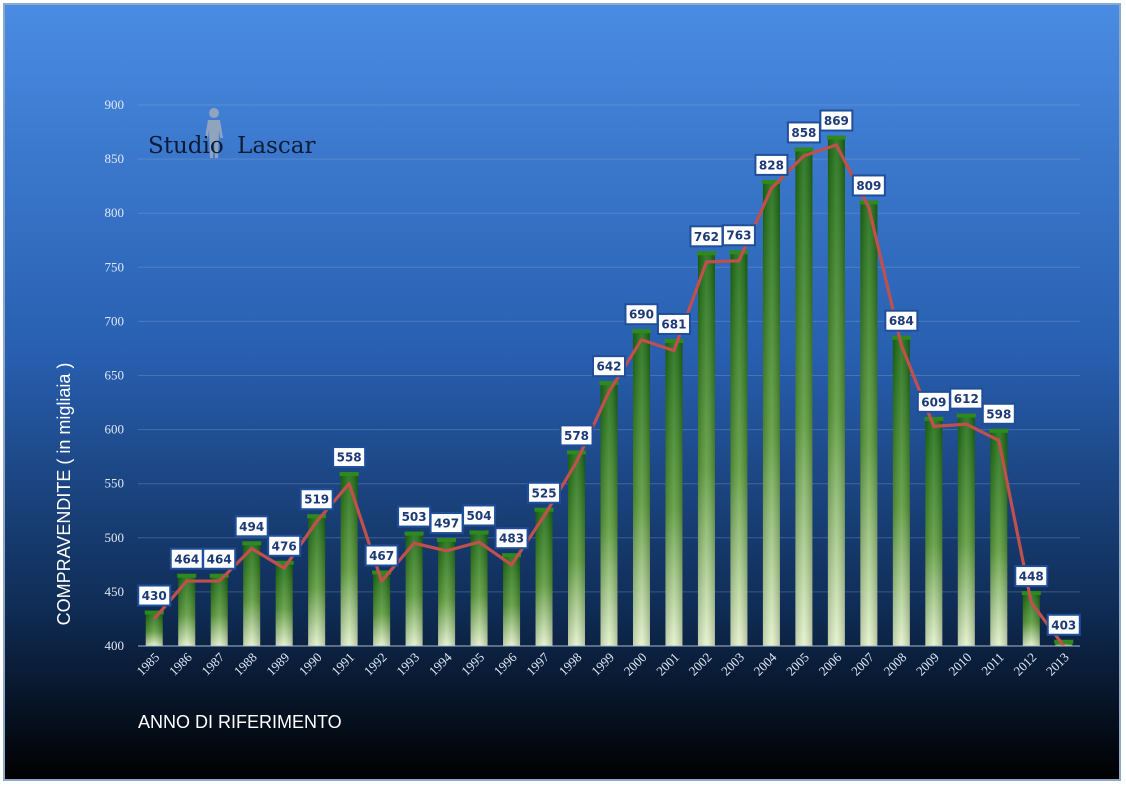 This screenshot has width=1126, height=793. I want to click on data-label: 609, so click(933, 401).